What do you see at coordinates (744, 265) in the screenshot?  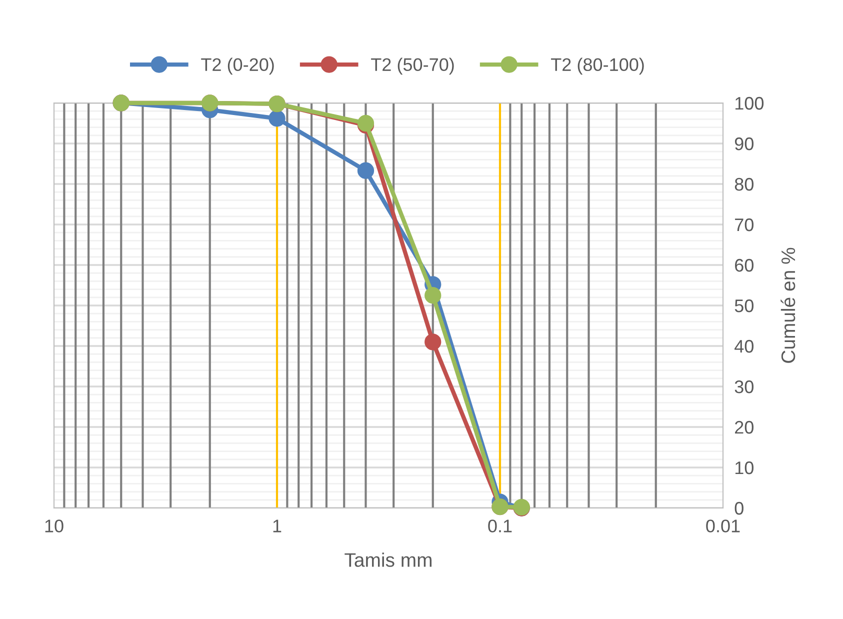 I see `y-tick-label: 60` at bounding box center [744, 265].